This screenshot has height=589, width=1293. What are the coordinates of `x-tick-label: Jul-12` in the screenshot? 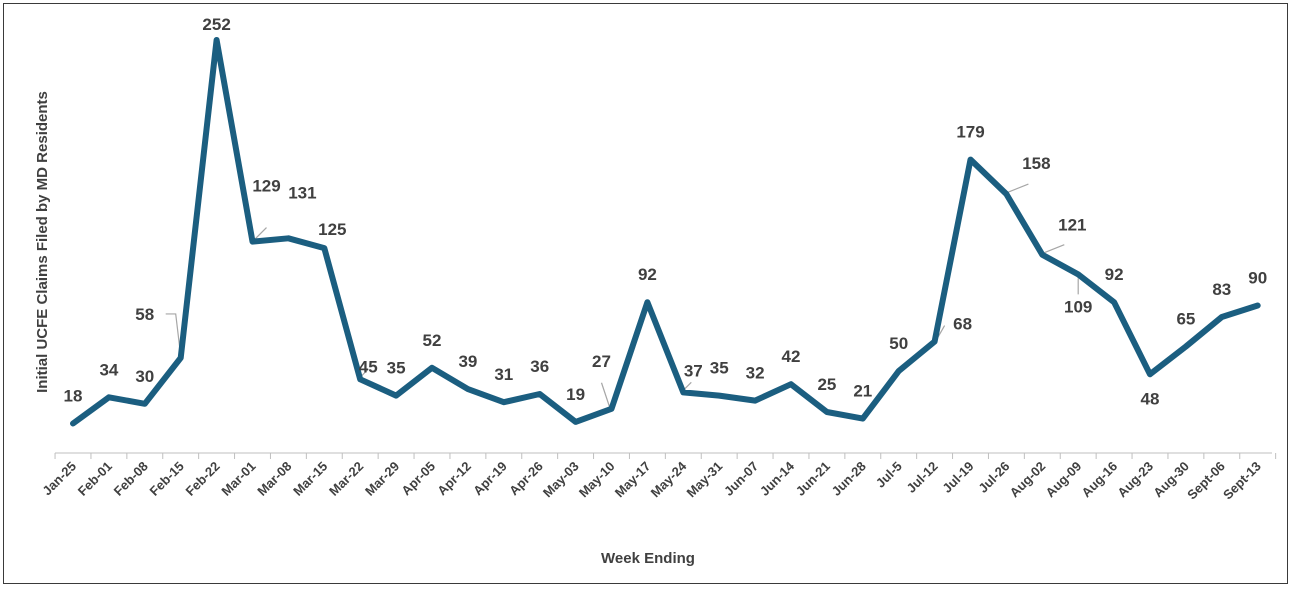 It's located at (922, 477).